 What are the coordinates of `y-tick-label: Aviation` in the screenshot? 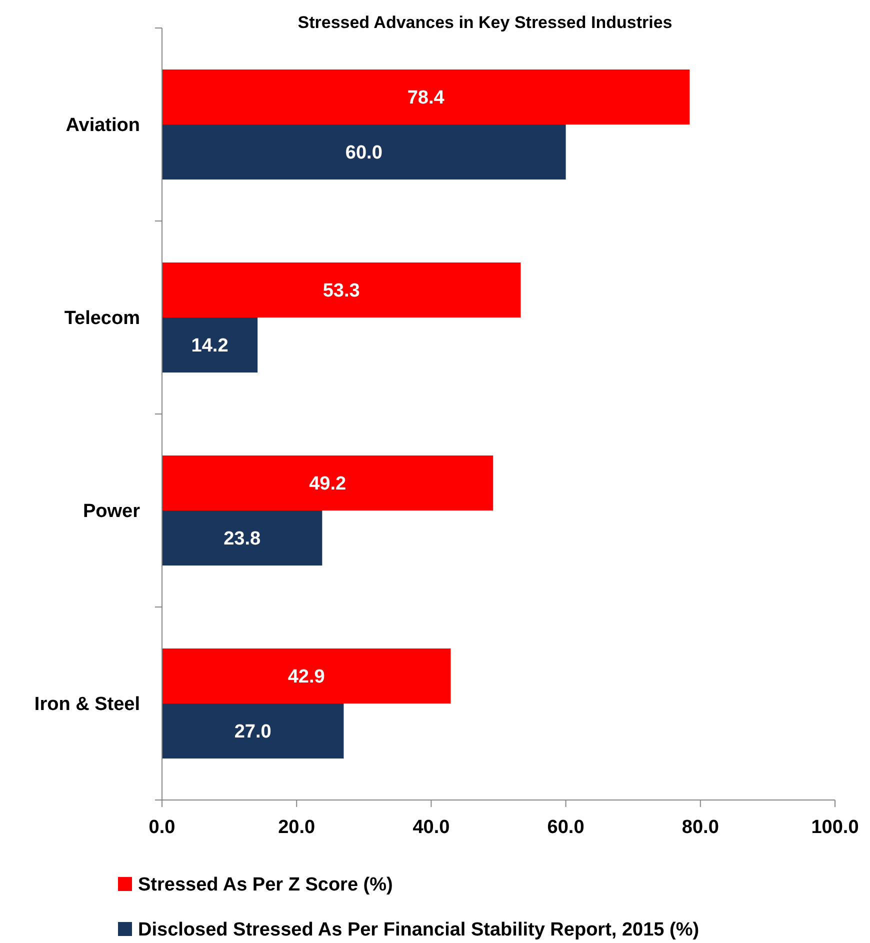 It's located at (103, 125).